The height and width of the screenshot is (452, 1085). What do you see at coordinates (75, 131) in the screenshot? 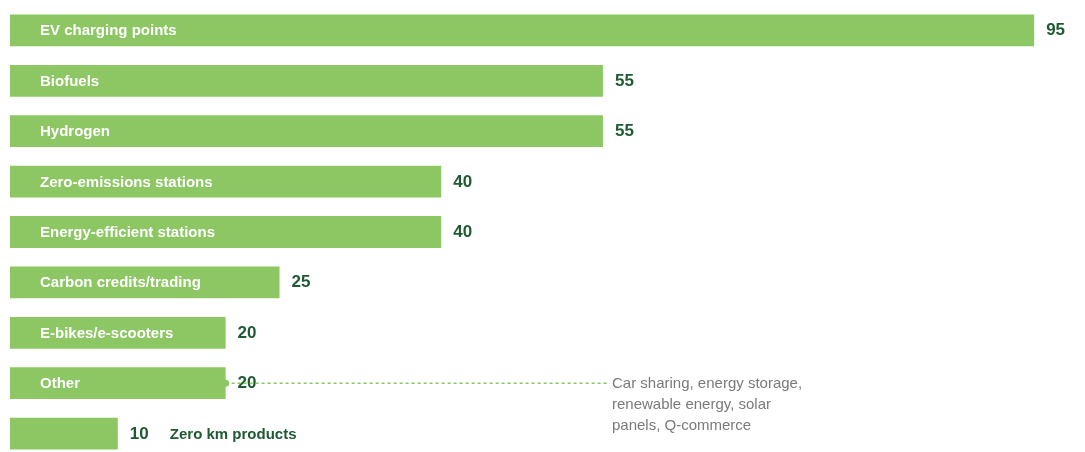
I see `y-tick-label: Hydrogen` at bounding box center [75, 131].